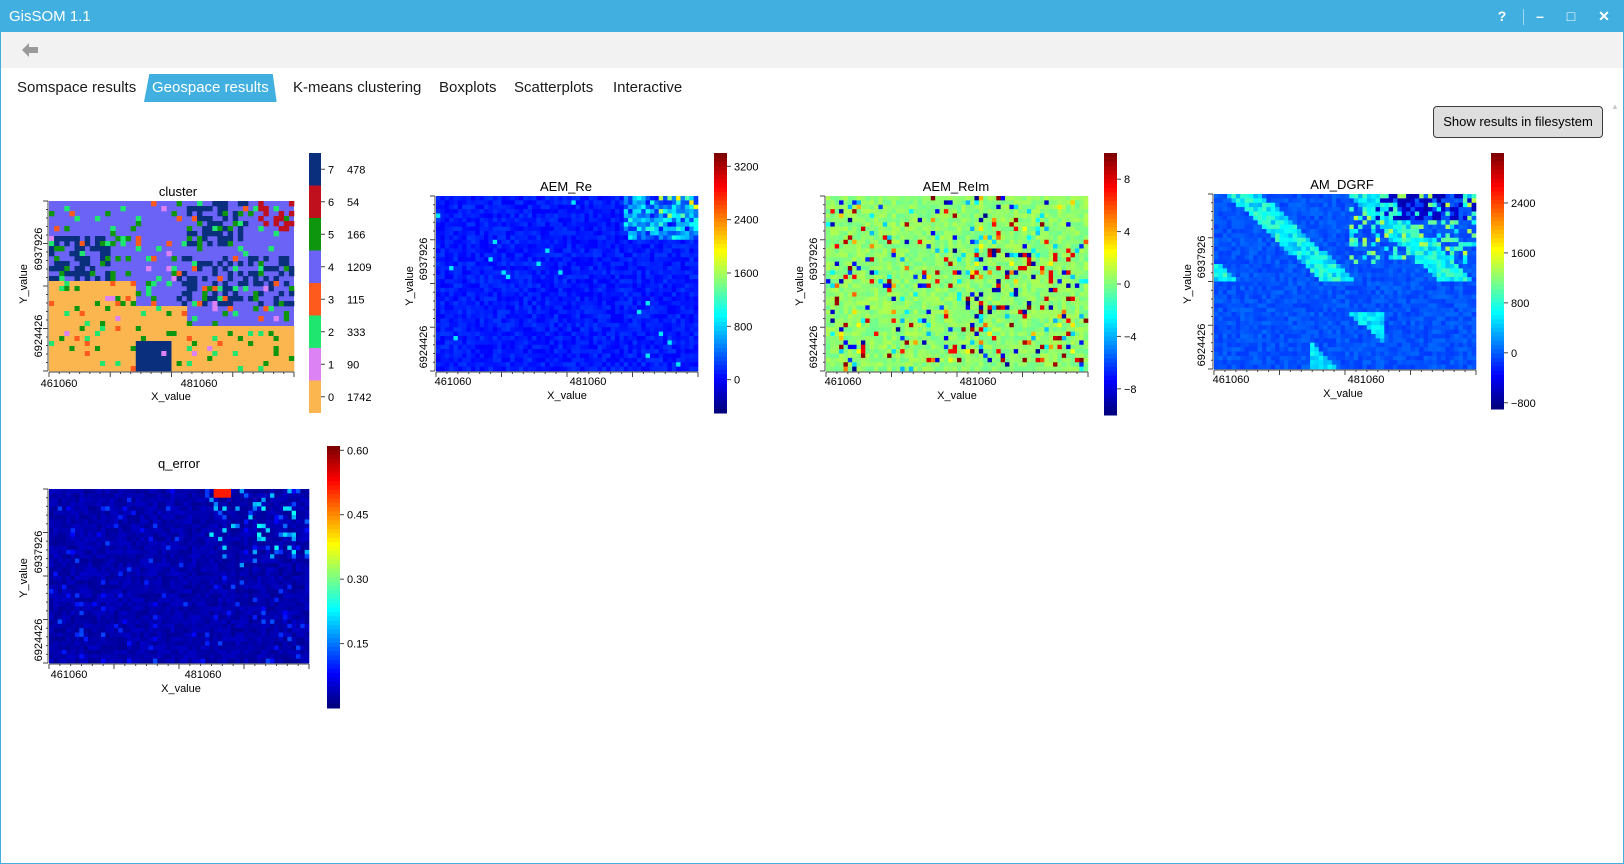 The width and height of the screenshot is (1624, 864). Describe the element at coordinates (77, 87) in the screenshot. I see `tab-somspace-results: Somspace results` at that location.